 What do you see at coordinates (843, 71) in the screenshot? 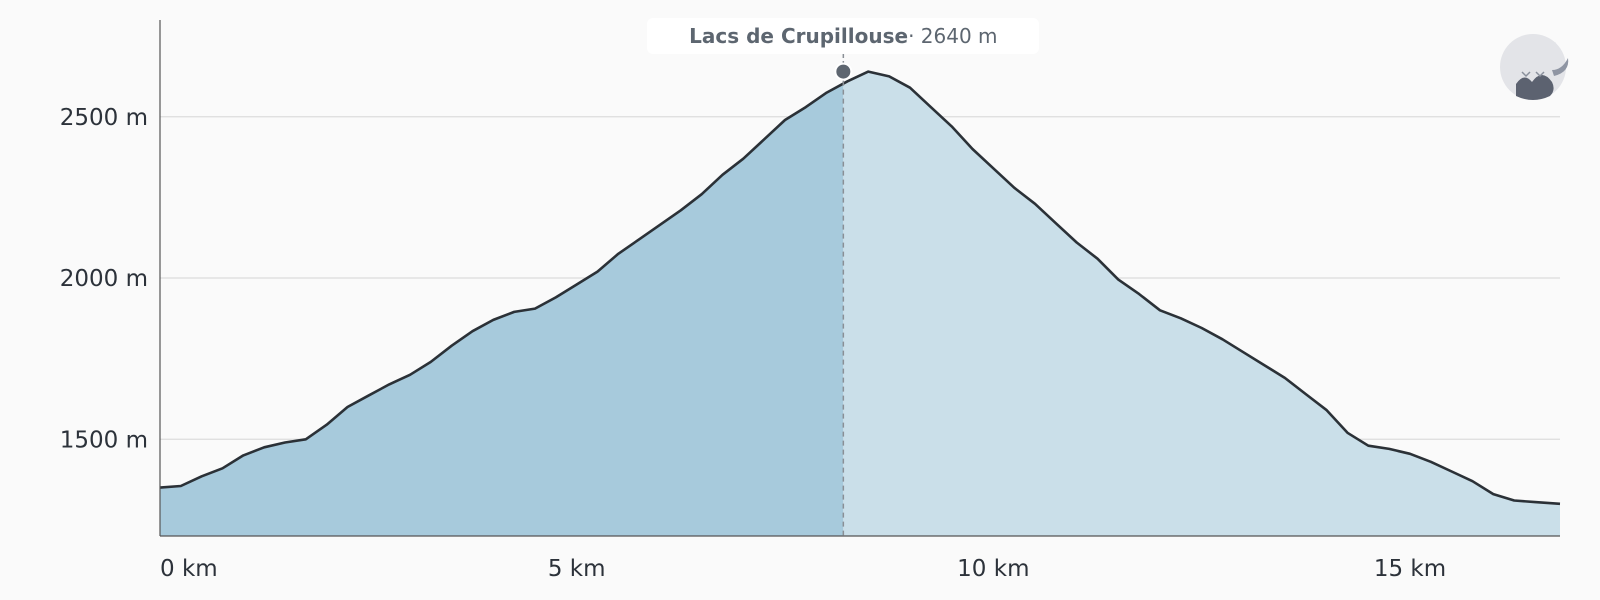
I see `highlight-dot` at bounding box center [843, 71].